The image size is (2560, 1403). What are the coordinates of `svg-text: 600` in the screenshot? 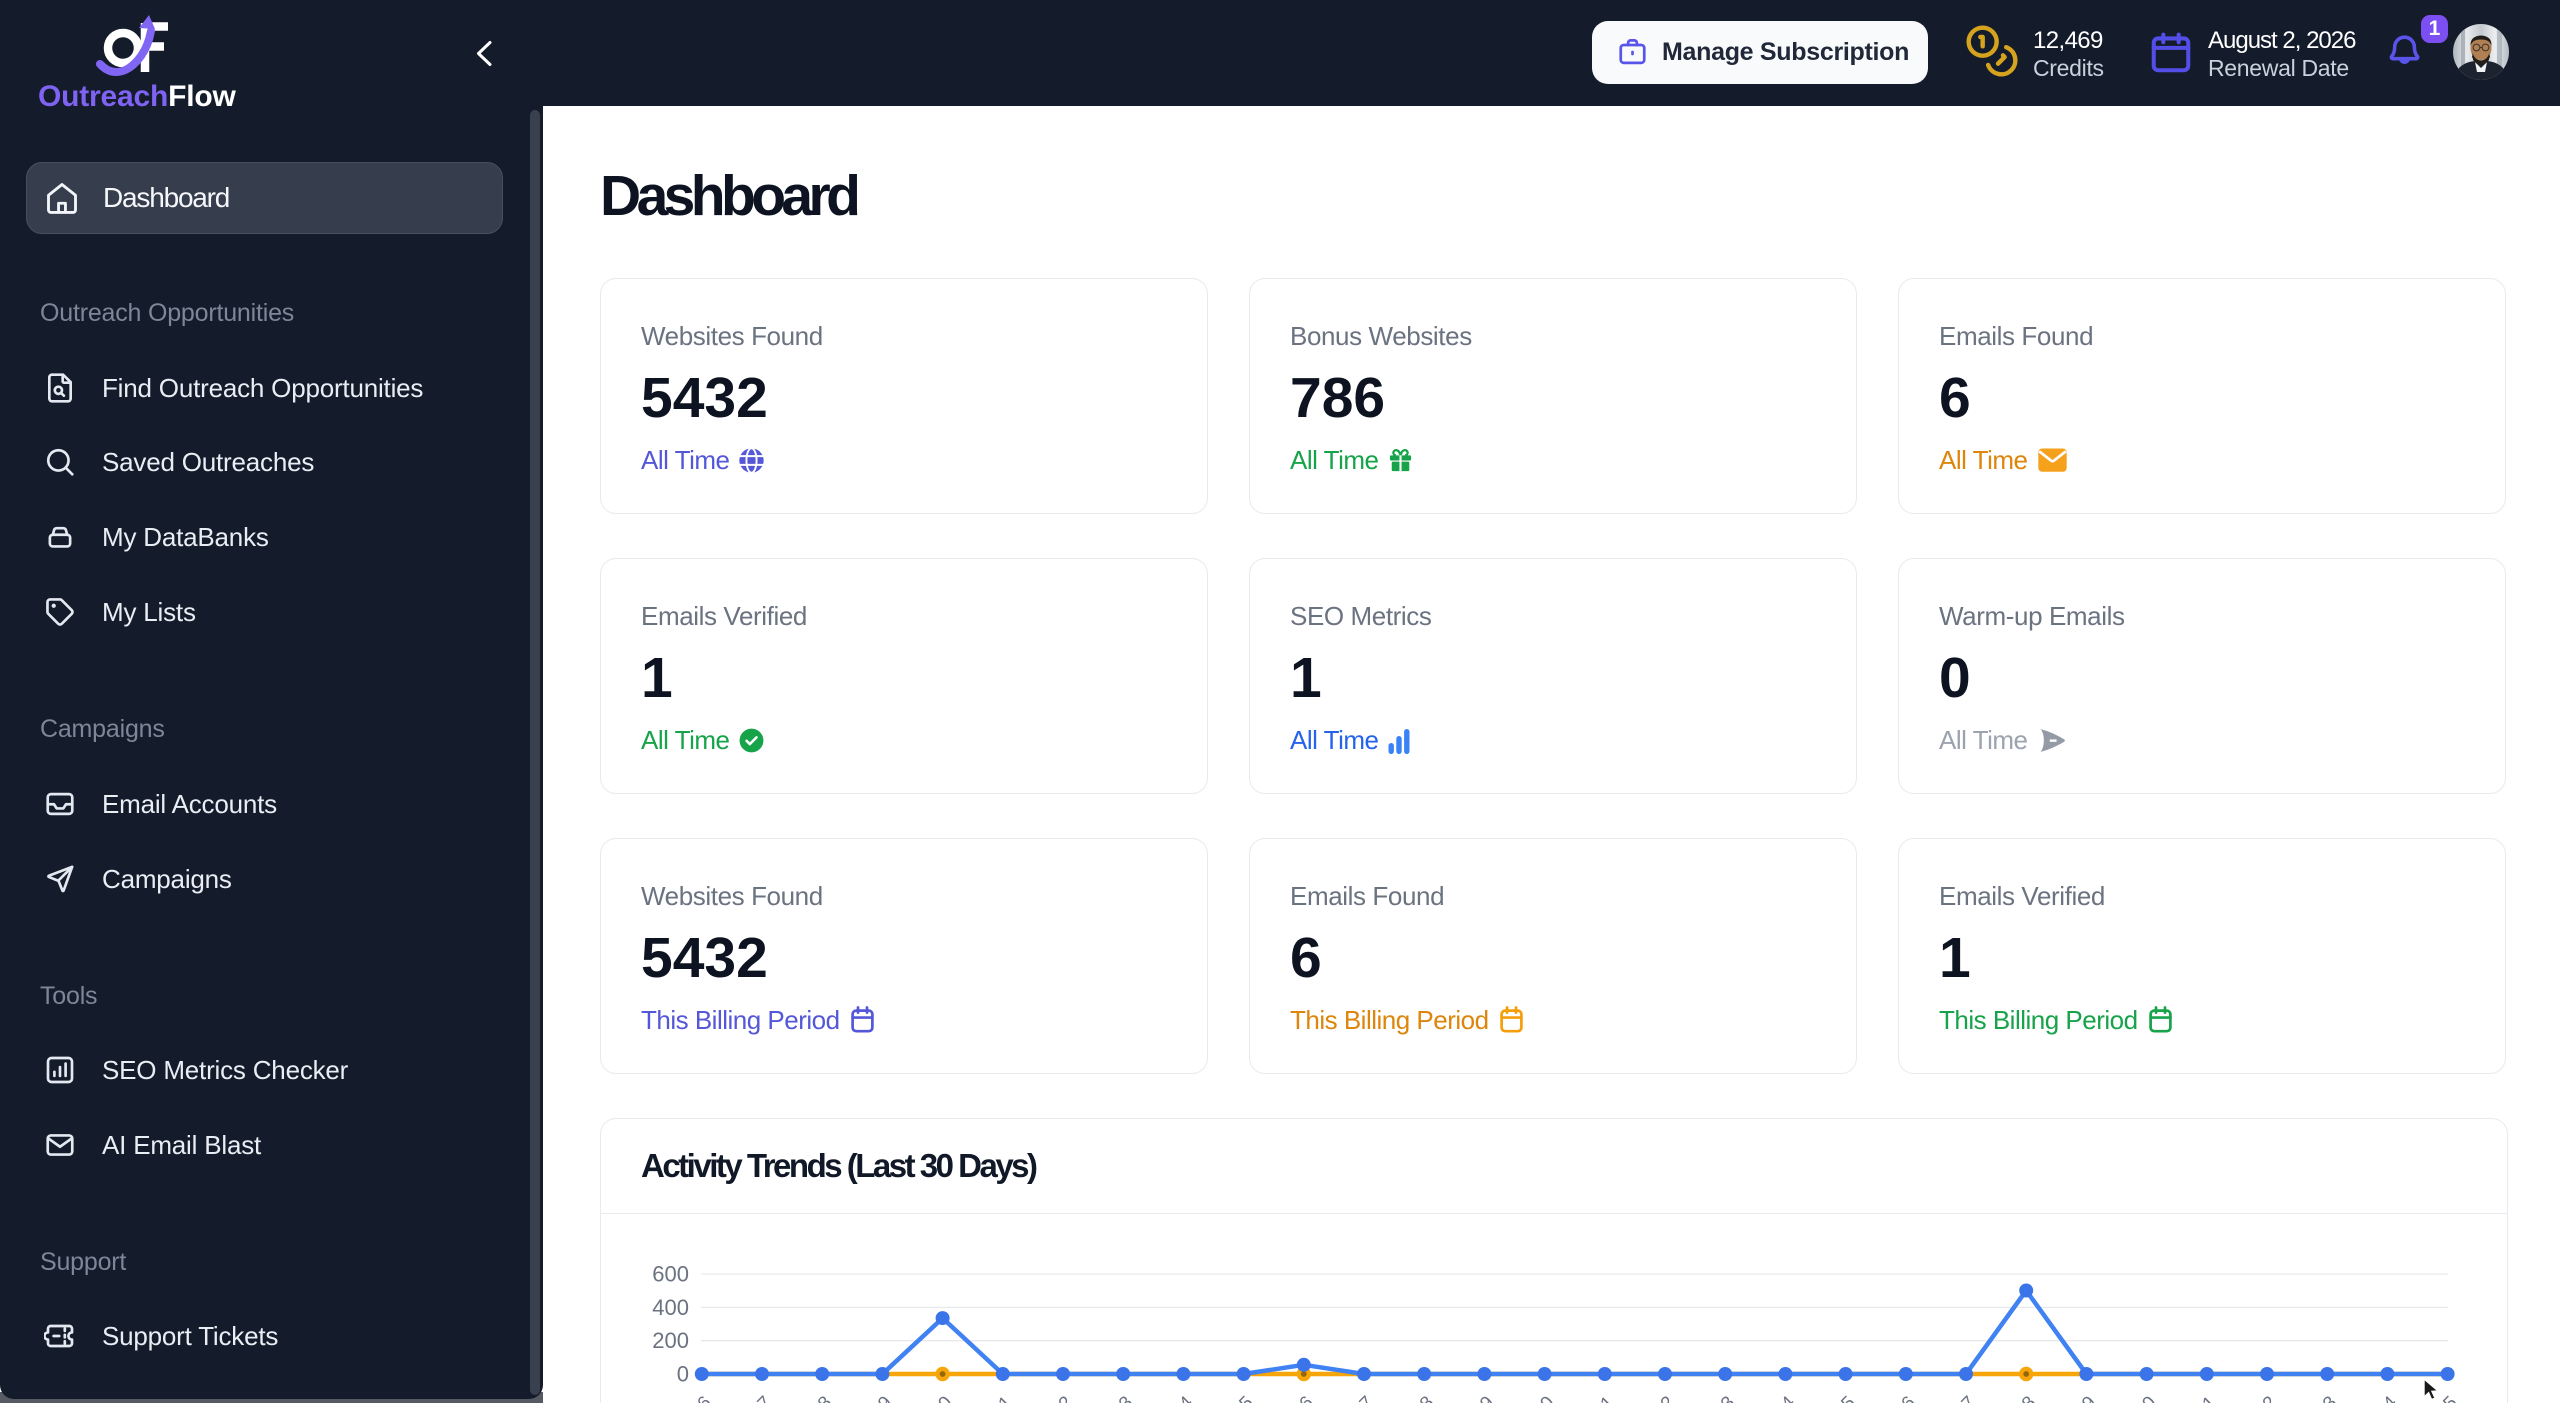 It's located at (670, 1274).